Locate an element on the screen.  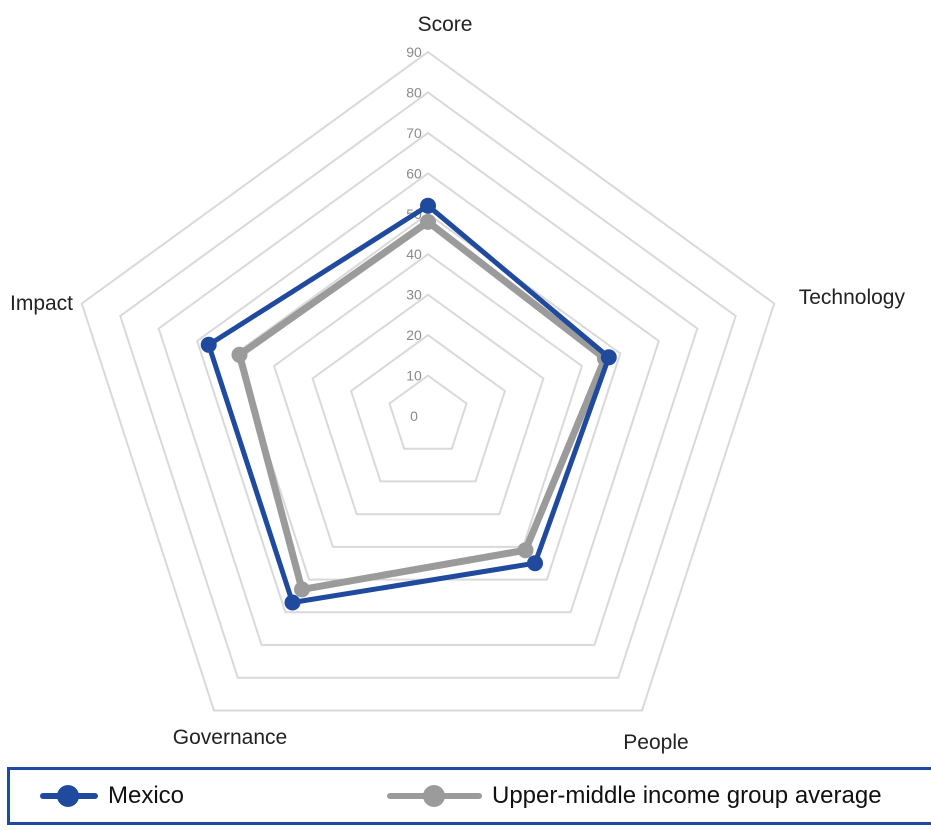
tick-label-10: 10 is located at coordinates (414, 376).